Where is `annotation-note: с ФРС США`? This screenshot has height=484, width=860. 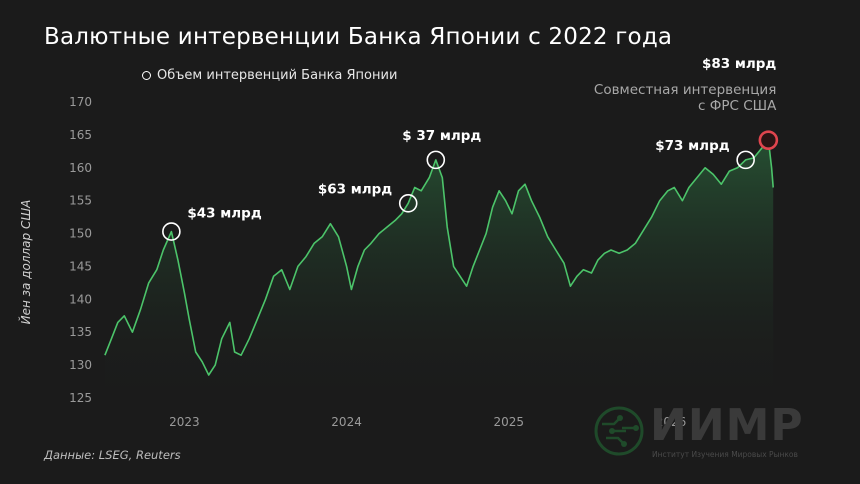 annotation-note: с ФРС США is located at coordinates (737, 106).